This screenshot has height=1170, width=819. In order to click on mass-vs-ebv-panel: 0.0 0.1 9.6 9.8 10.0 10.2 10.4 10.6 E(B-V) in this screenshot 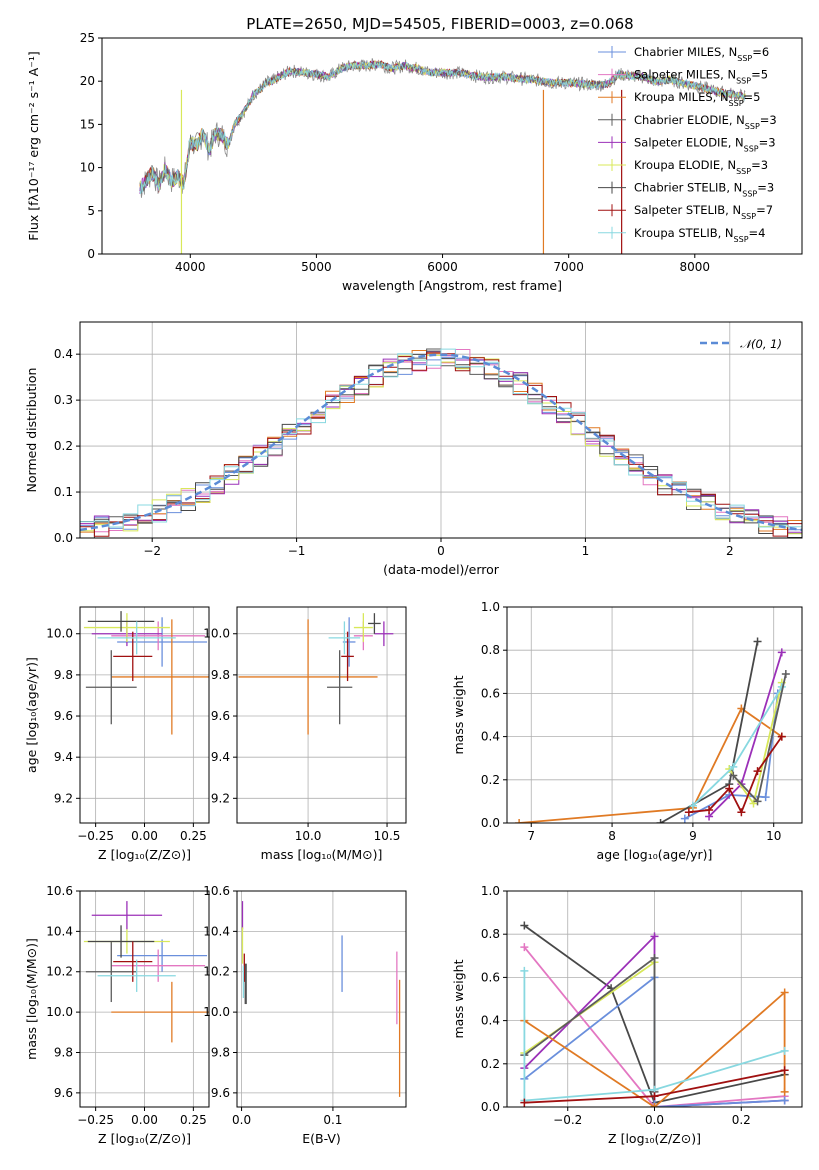, I will do `click(305, 1015)`.